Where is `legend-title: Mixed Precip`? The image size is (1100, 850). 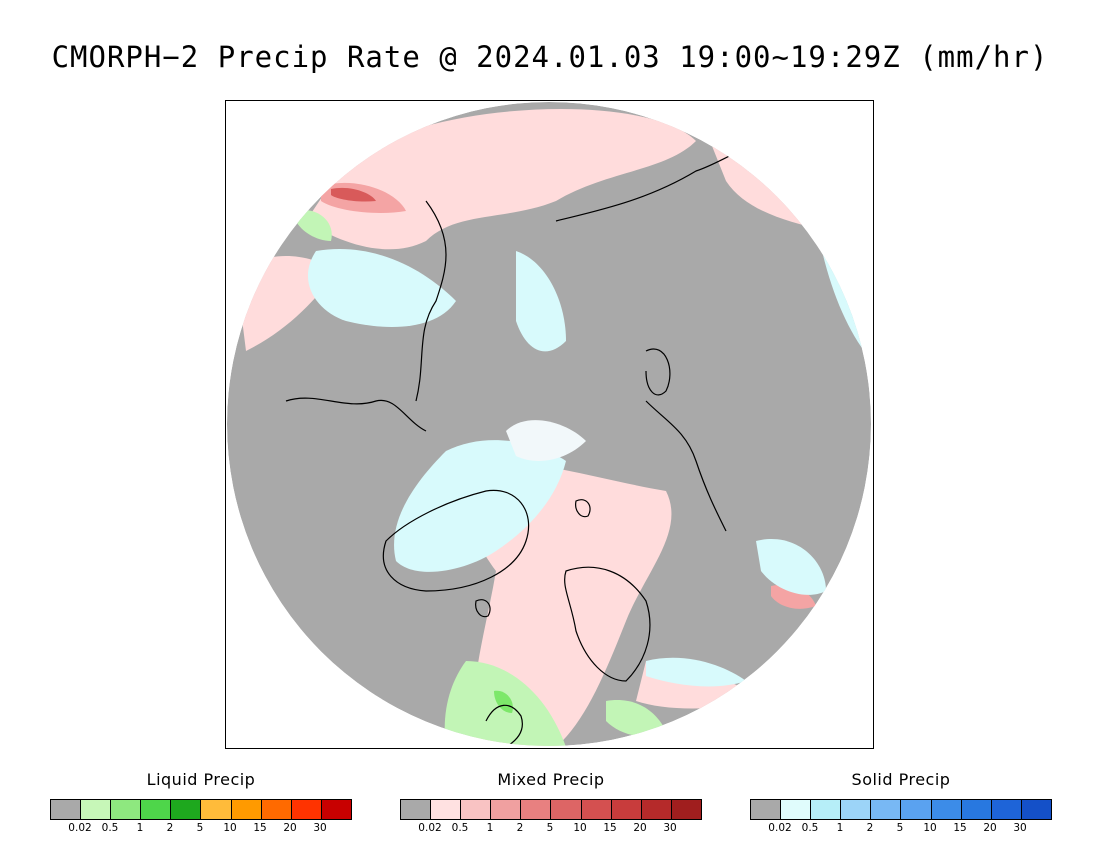 legend-title: Mixed Precip is located at coordinates (551, 779).